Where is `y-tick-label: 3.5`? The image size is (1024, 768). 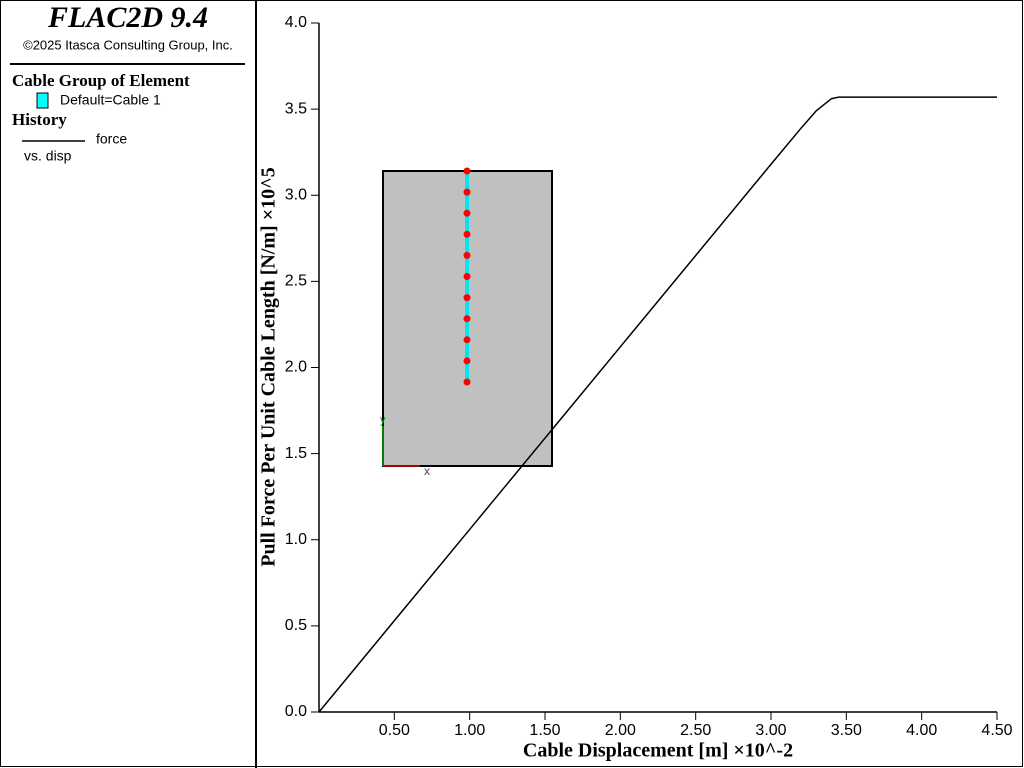
y-tick-label: 3.5 is located at coordinates (296, 108).